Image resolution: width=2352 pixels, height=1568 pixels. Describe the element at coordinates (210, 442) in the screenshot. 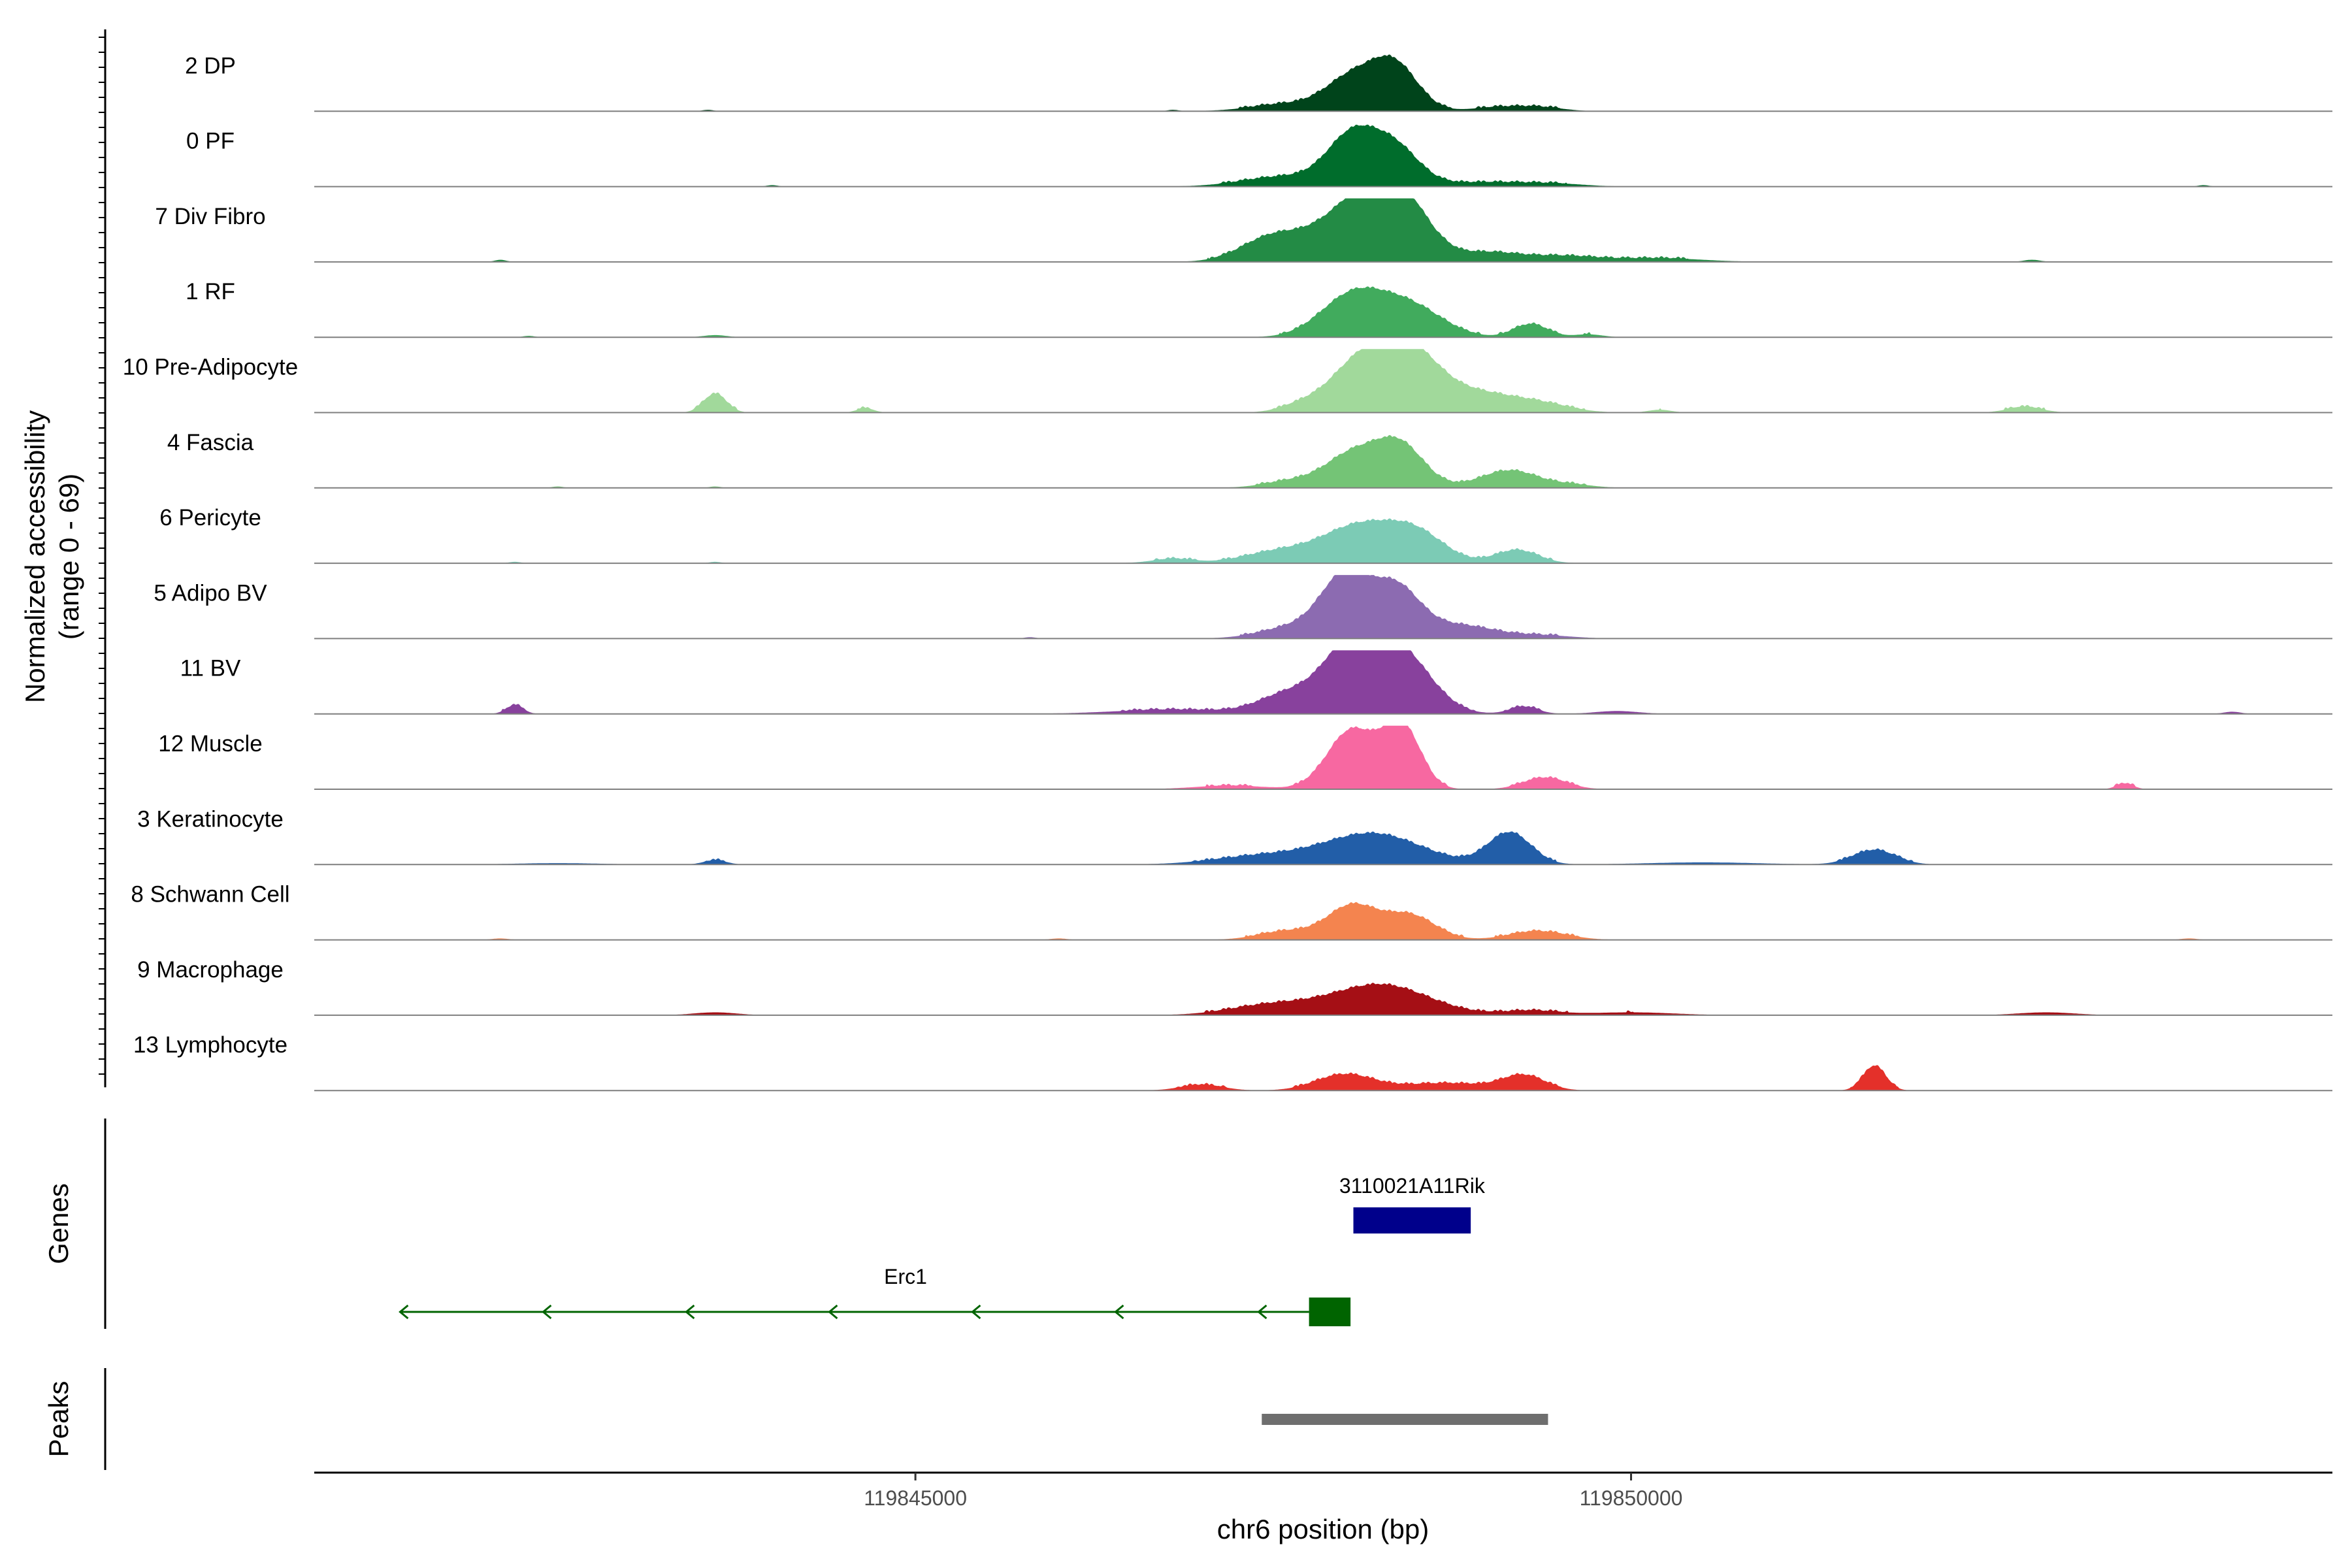

I see `track-label: 4 Fascia` at that location.